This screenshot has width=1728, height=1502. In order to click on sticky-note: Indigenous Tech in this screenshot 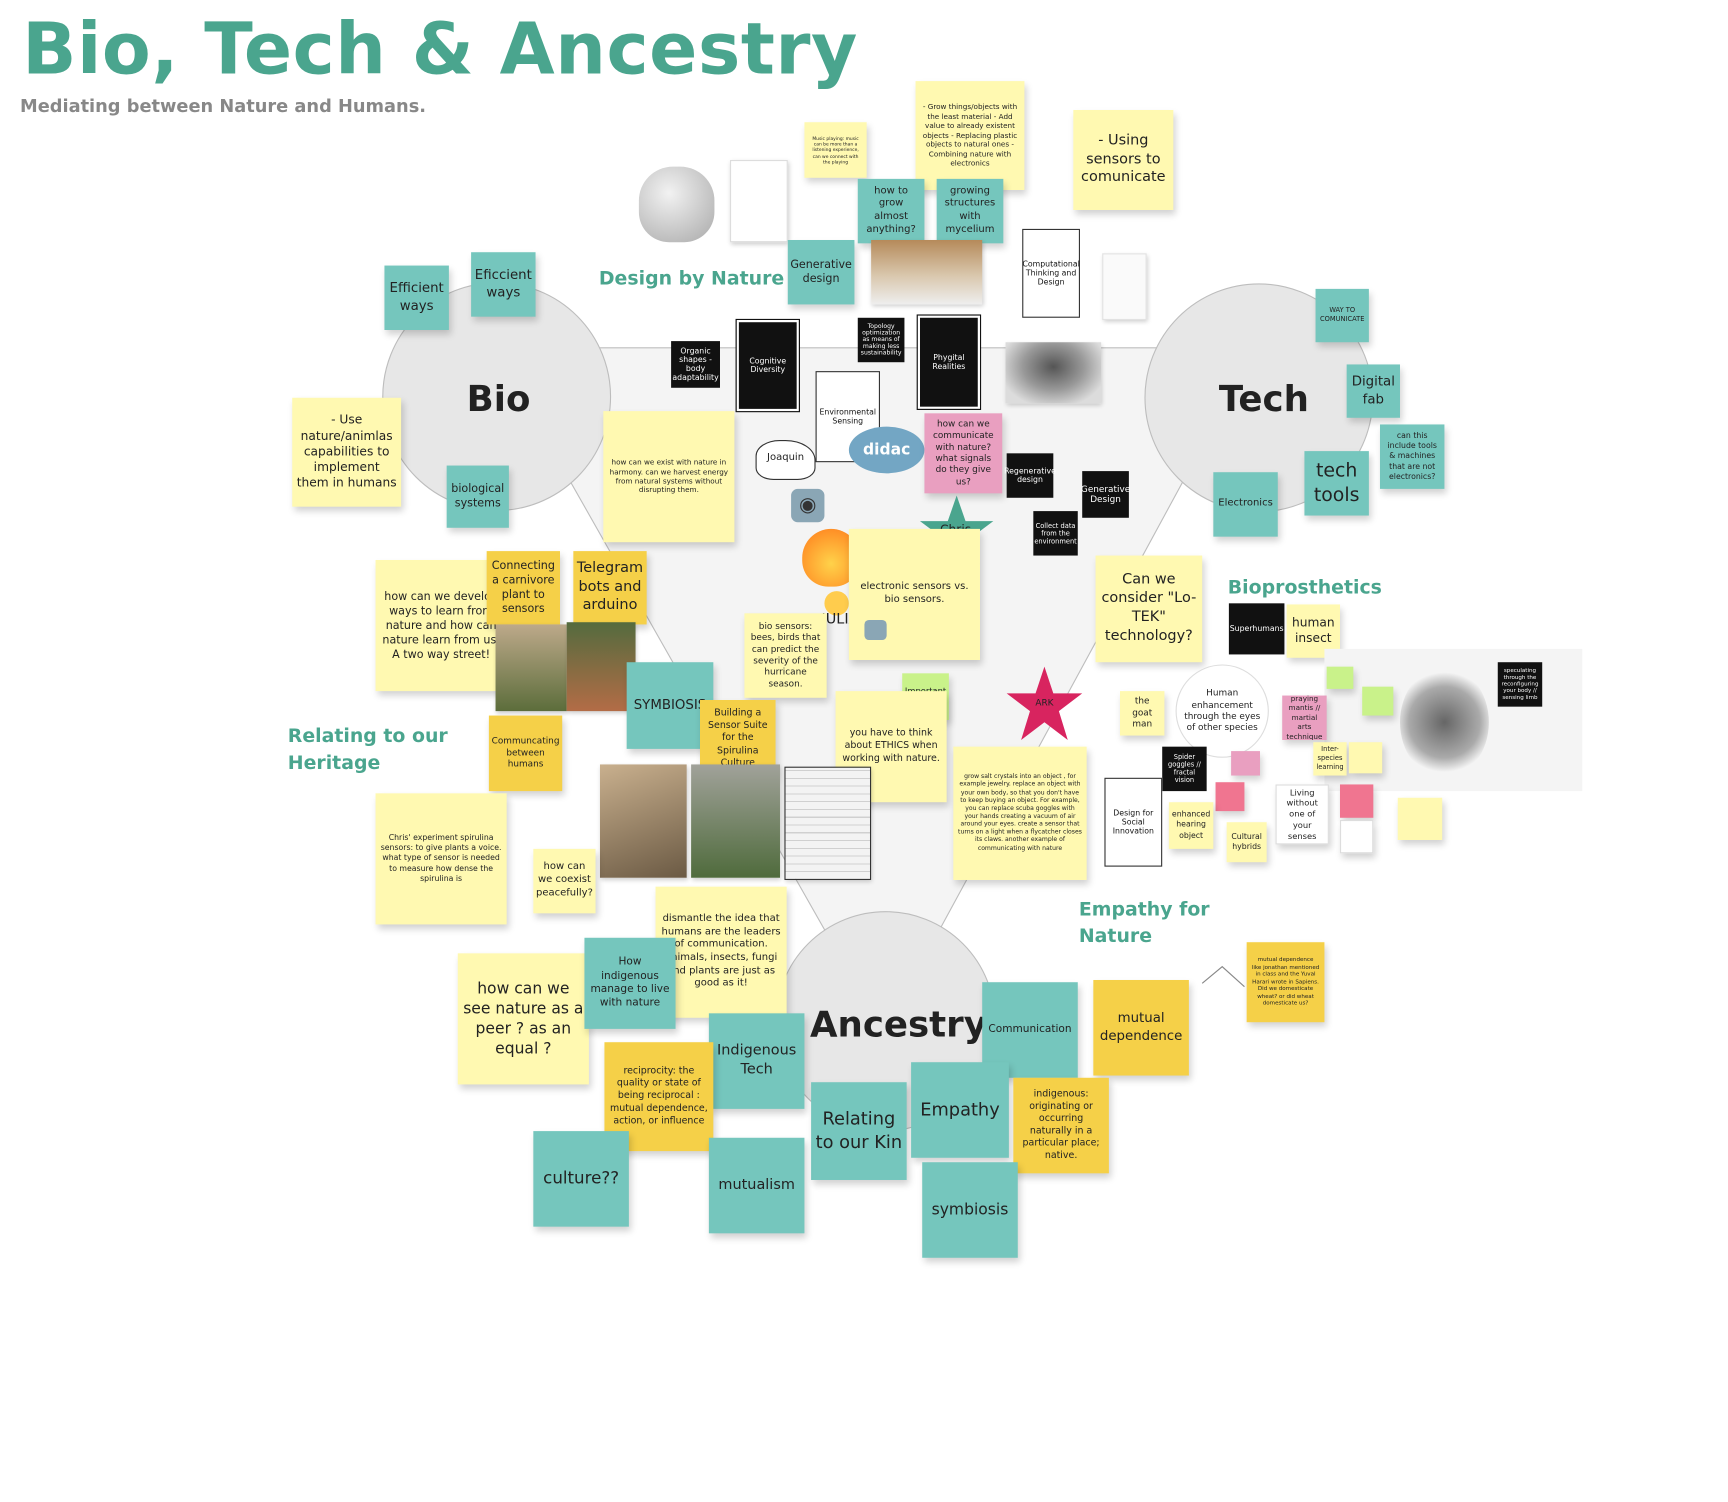, I will do `click(756, 1061)`.